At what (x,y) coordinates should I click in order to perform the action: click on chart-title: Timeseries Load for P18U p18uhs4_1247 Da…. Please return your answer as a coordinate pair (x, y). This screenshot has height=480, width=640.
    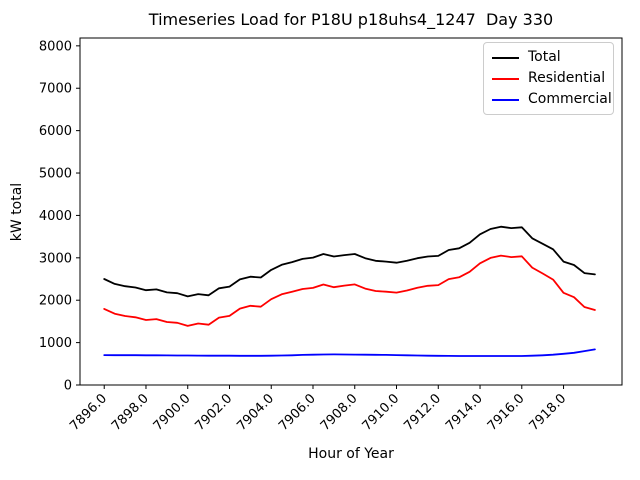
    Looking at the image, I should click on (351, 19).